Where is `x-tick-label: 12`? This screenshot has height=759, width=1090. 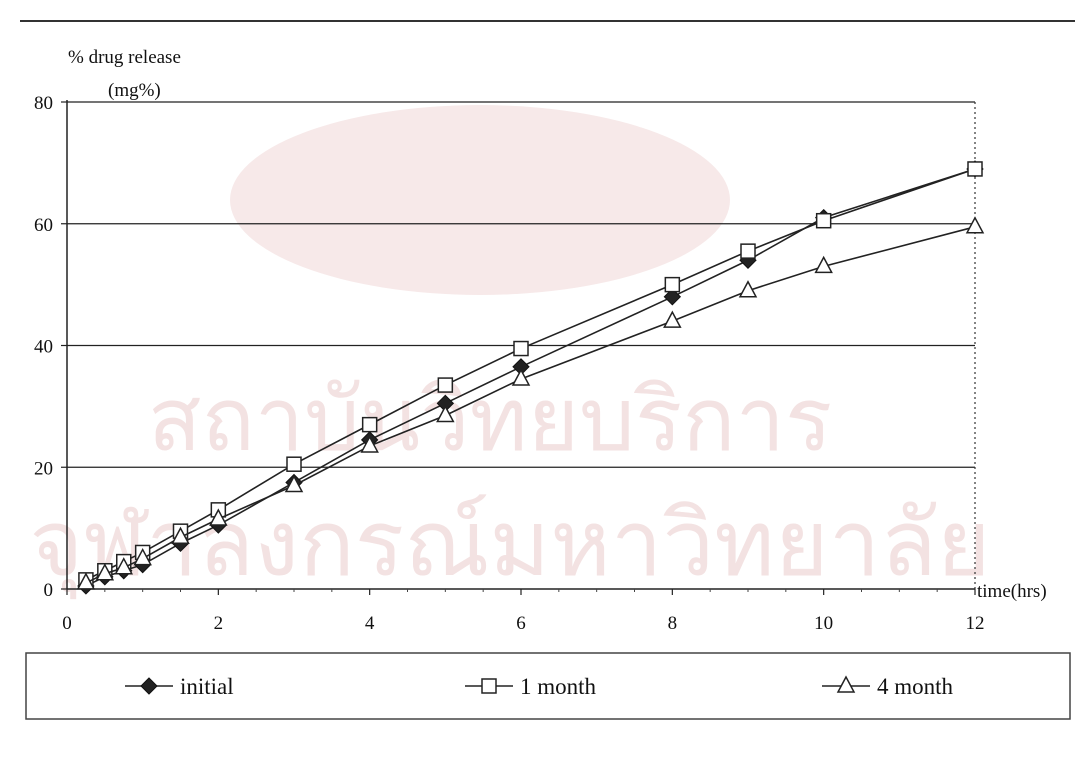
x-tick-label: 12 is located at coordinates (975, 623).